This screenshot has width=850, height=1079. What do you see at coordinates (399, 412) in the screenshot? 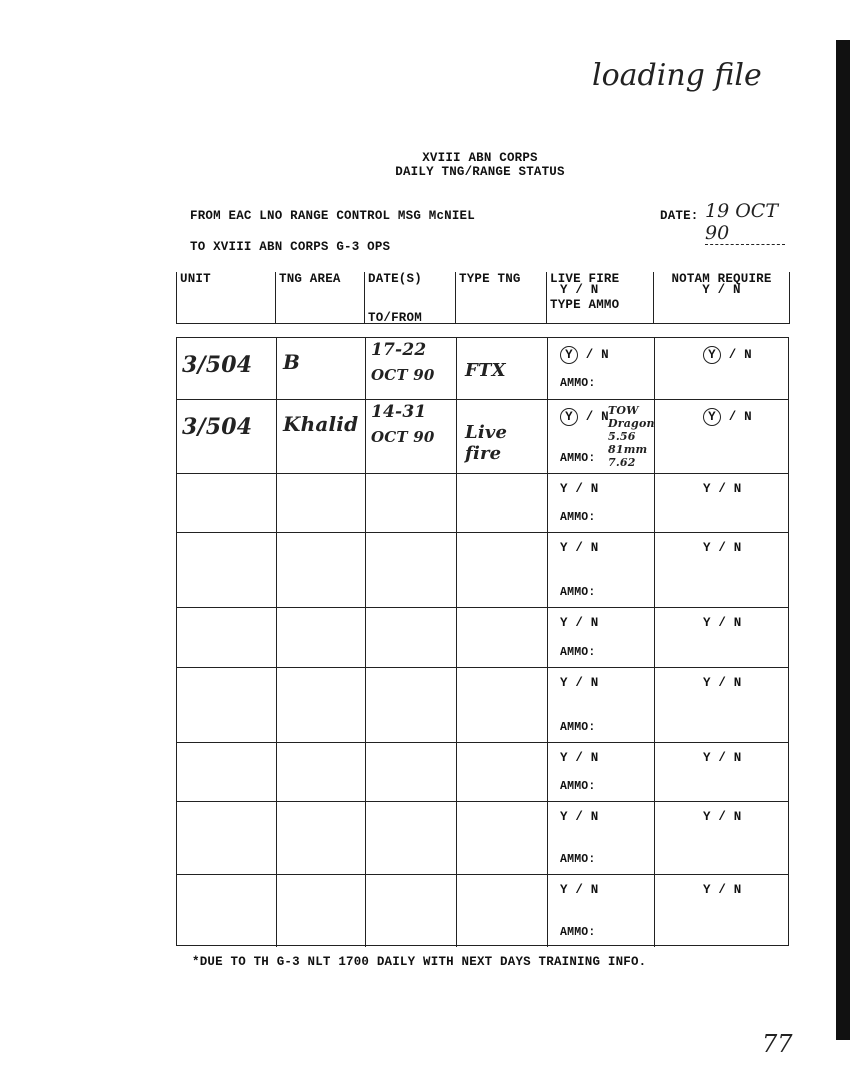
I see `date-range-value: 14-31` at bounding box center [399, 412].